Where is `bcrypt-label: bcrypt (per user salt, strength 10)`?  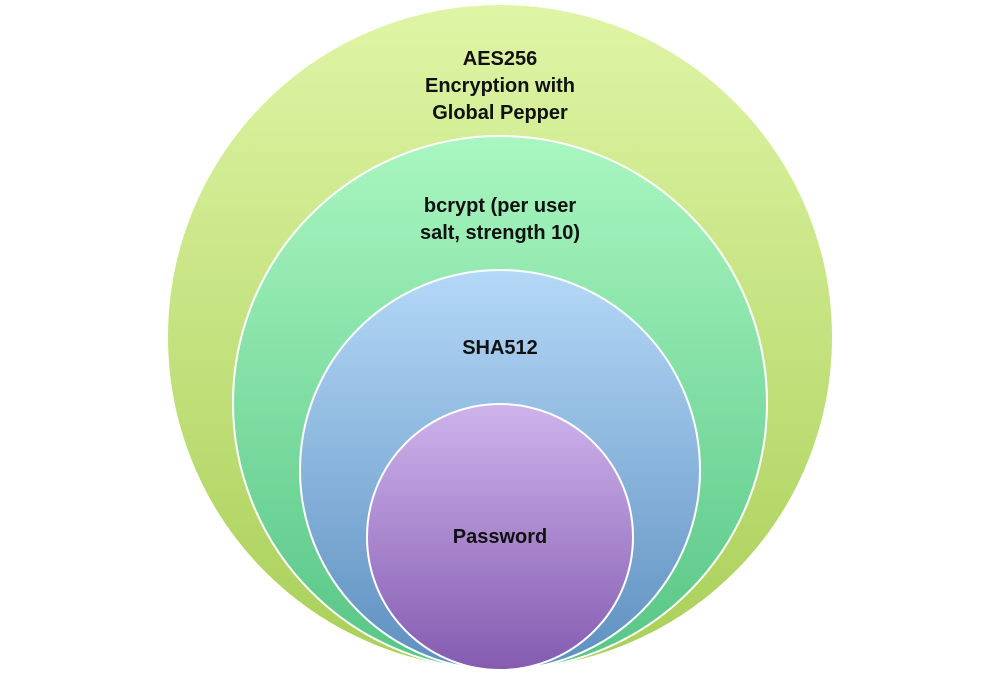
bcrypt-label: bcrypt (per user salt, strength 10) is located at coordinates (500, 220).